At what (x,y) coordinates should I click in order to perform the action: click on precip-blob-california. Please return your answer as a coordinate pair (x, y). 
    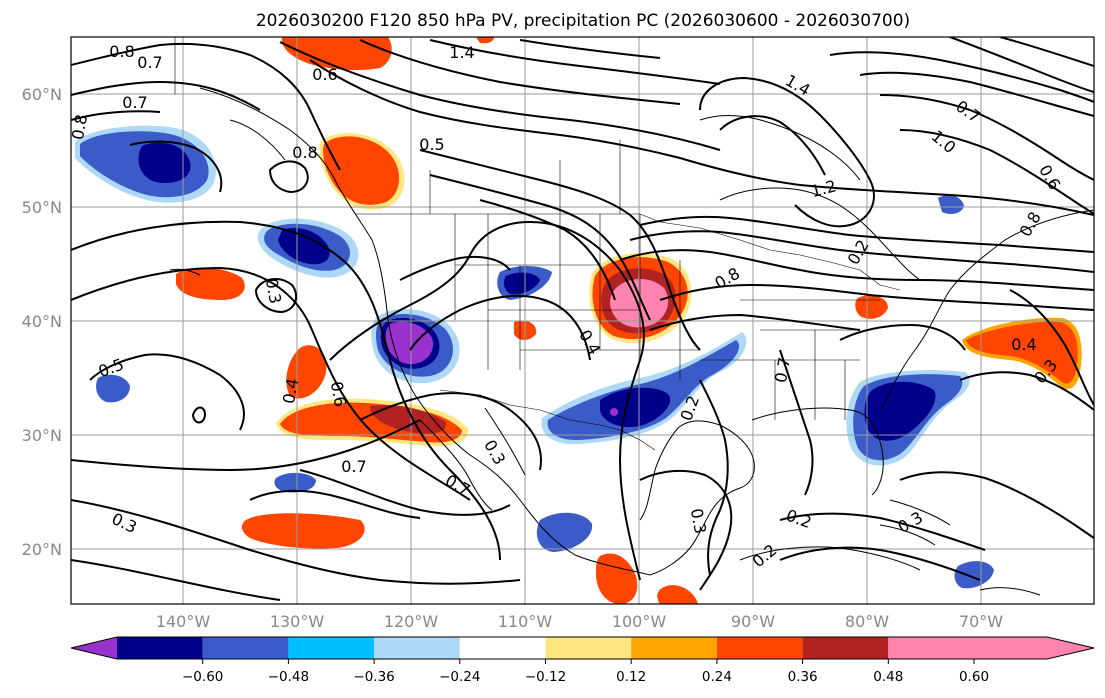
    Looking at the image, I should click on (415, 346).